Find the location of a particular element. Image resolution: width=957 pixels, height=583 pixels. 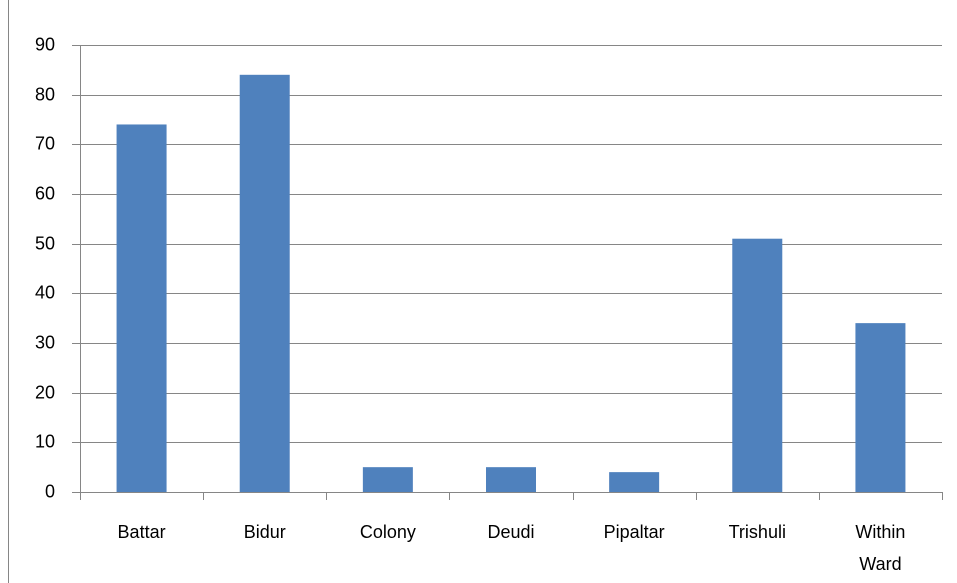

x-tick-label: Battar is located at coordinates (142, 532).